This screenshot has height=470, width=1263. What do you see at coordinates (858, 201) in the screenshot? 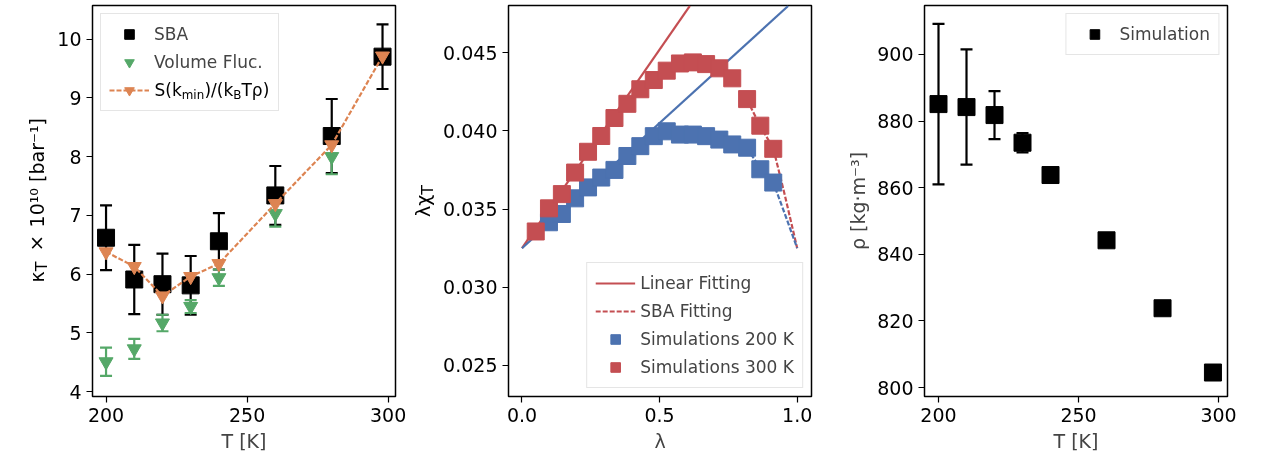
I see `y-axis-title: ρ [kg·m⁻³]` at bounding box center [858, 201].